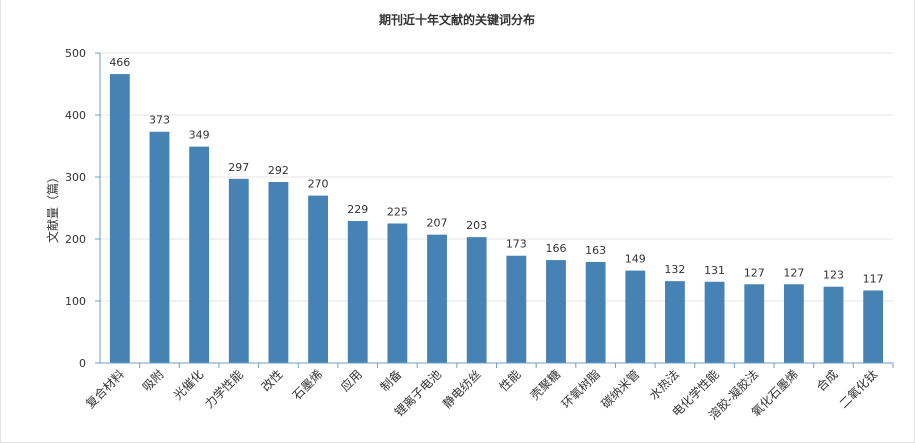  What do you see at coordinates (580, 389) in the screenshot?
I see `x-tick-label: 环氧树脂` at bounding box center [580, 389].